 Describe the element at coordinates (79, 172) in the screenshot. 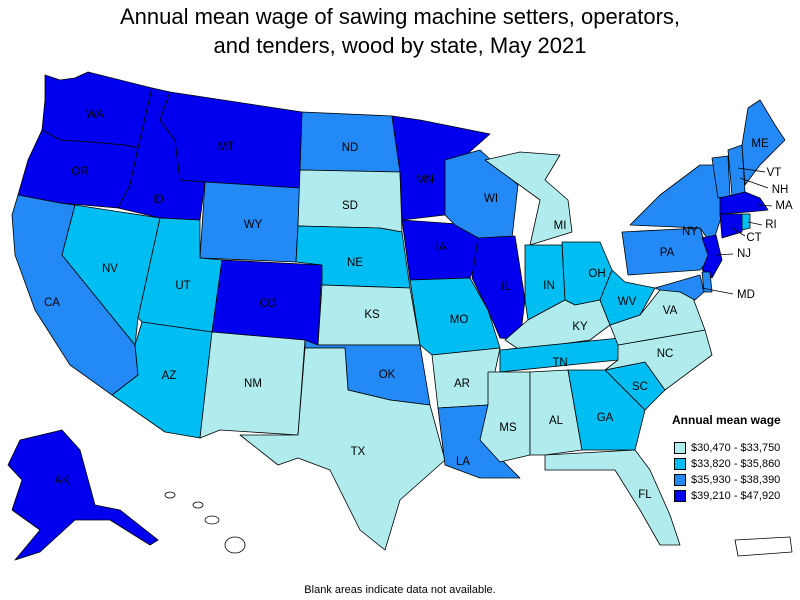

I see `label-or: OR` at that location.